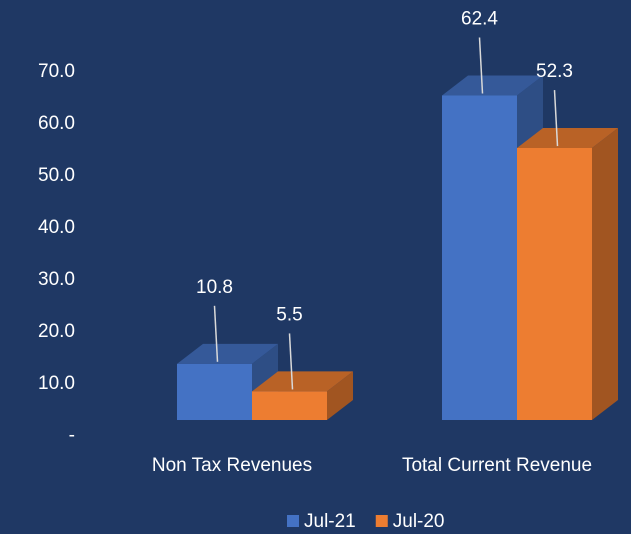 The image size is (631, 534). I want to click on y-tick-label: 60.0, so click(56, 123).